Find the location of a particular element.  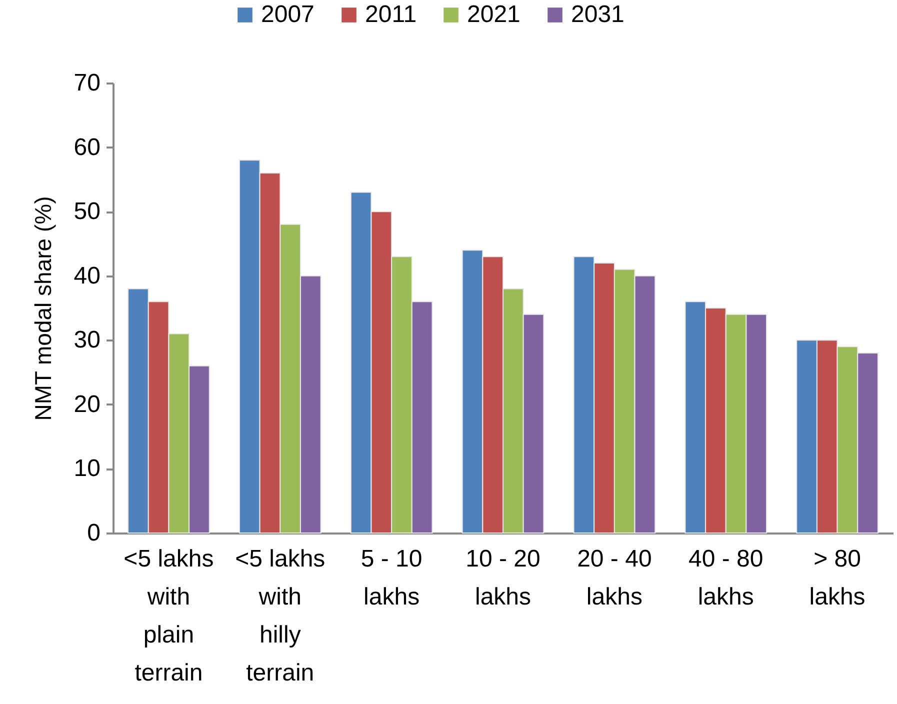

x-tick-label: <5 lakhs with hilly terrain is located at coordinates (280, 616).